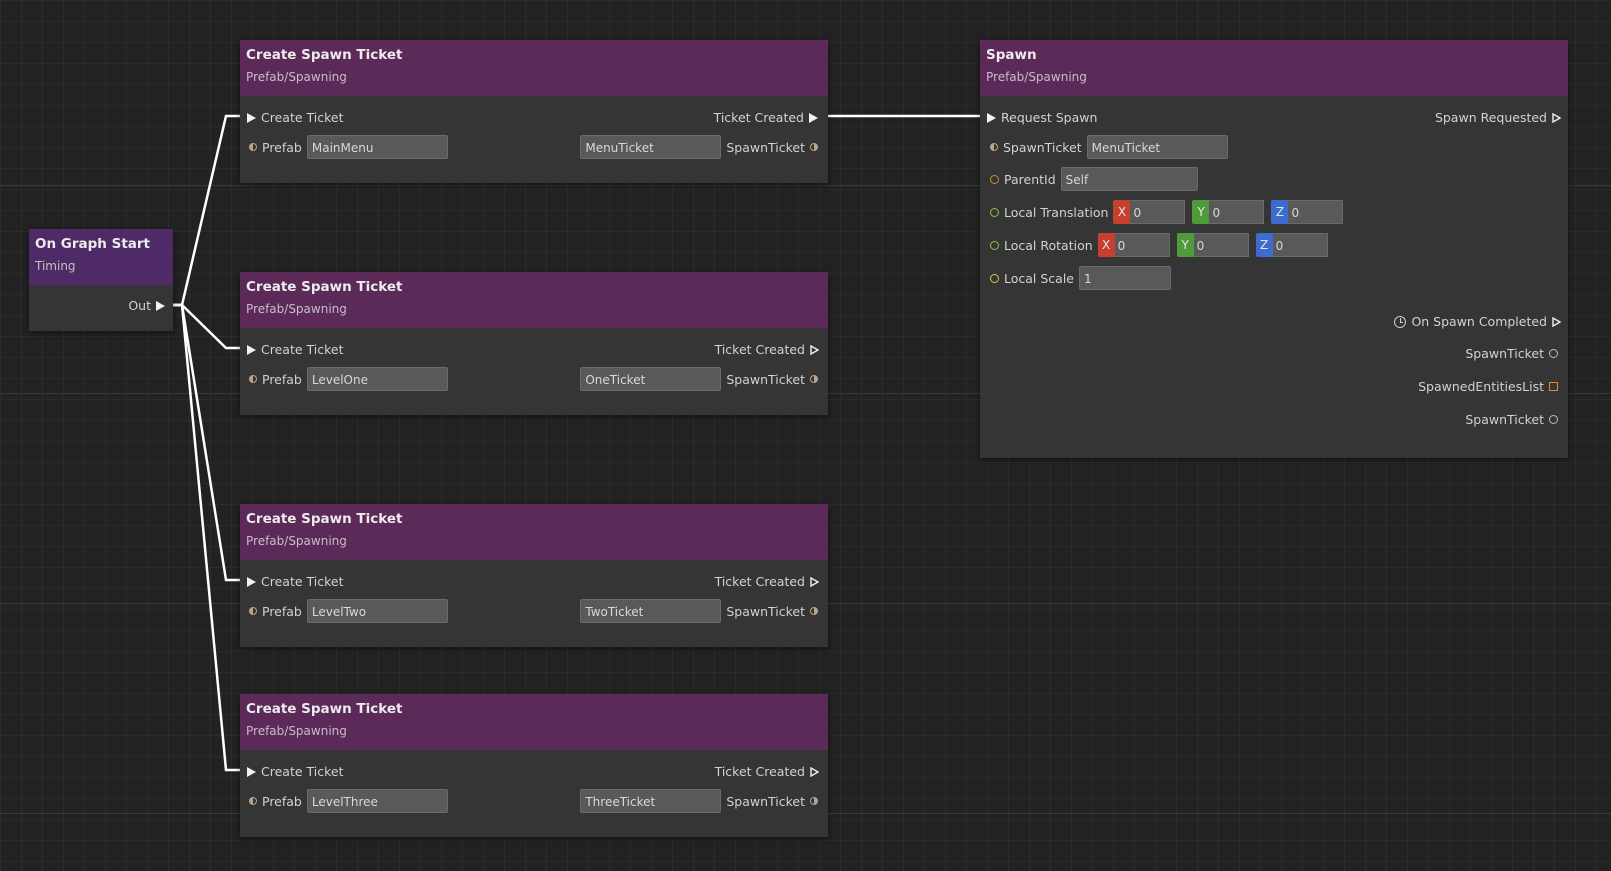  What do you see at coordinates (651, 801) in the screenshot?
I see `spawn-ticket-field: ThreeTicket` at bounding box center [651, 801].